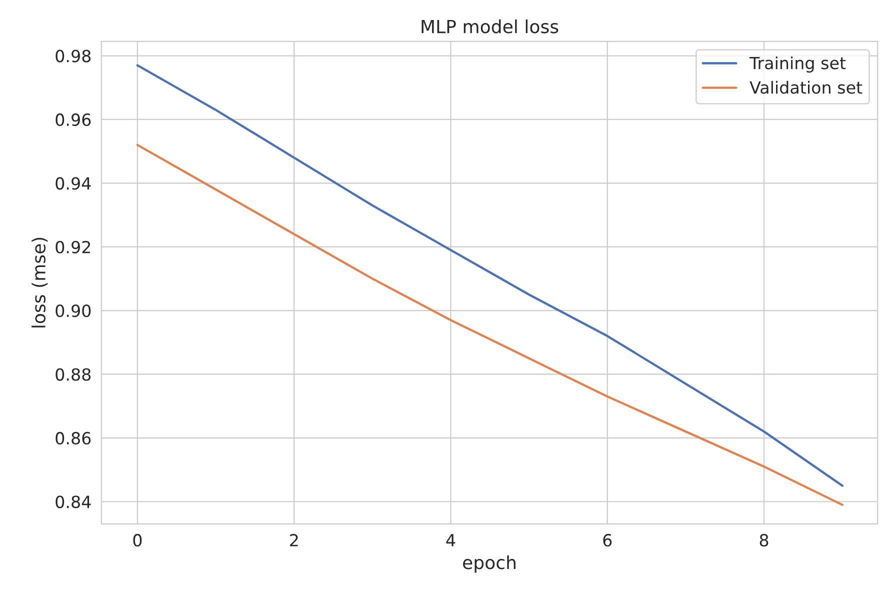 The height and width of the screenshot is (592, 882). What do you see at coordinates (73, 502) in the screenshot?
I see `y-tick-label: 0.84` at bounding box center [73, 502].